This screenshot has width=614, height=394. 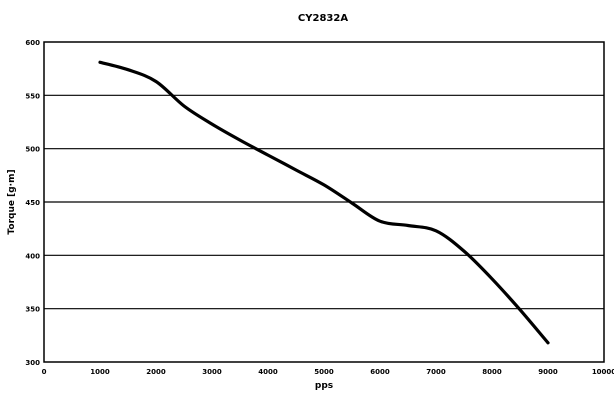 What do you see at coordinates (324, 386) in the screenshot?
I see `x-axis-label: pps` at bounding box center [324, 386].